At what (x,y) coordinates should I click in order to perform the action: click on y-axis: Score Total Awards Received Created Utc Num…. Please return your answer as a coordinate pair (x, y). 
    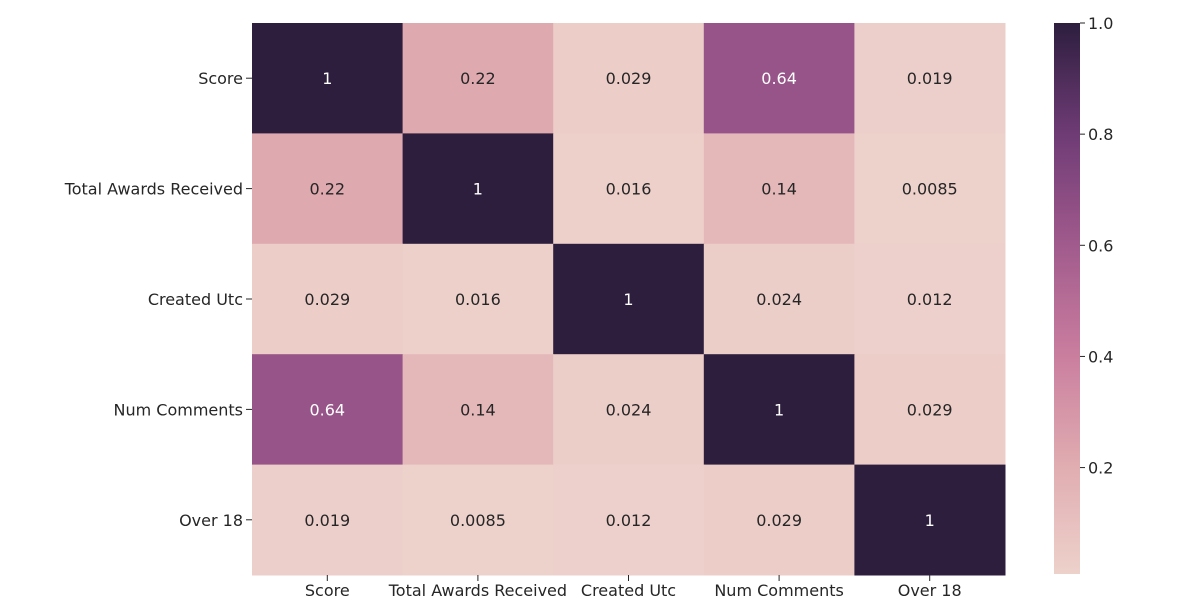
    Looking at the image, I should click on (158, 299).